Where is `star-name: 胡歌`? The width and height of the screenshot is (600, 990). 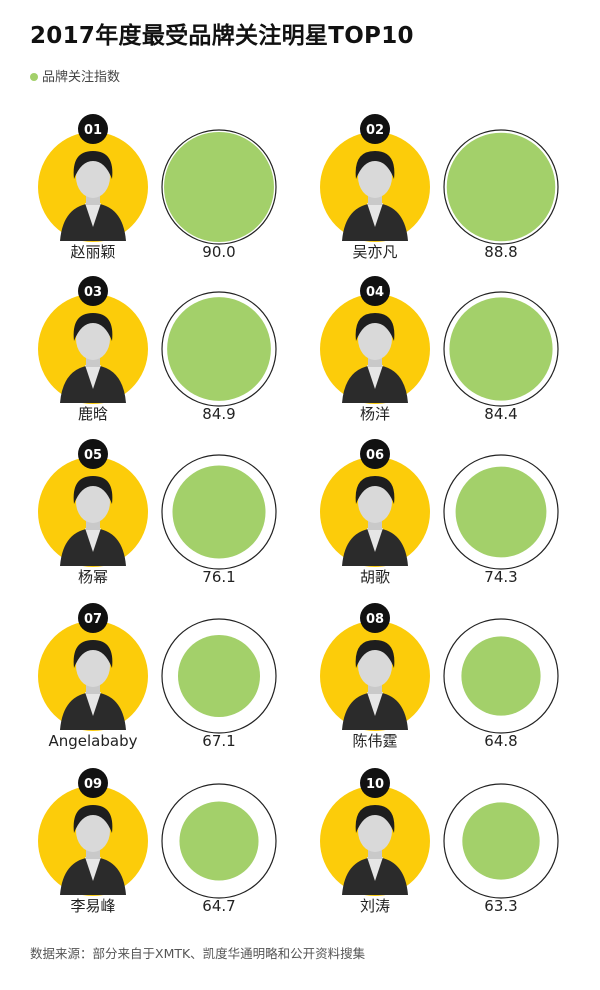 star-name: 胡歌 is located at coordinates (375, 577).